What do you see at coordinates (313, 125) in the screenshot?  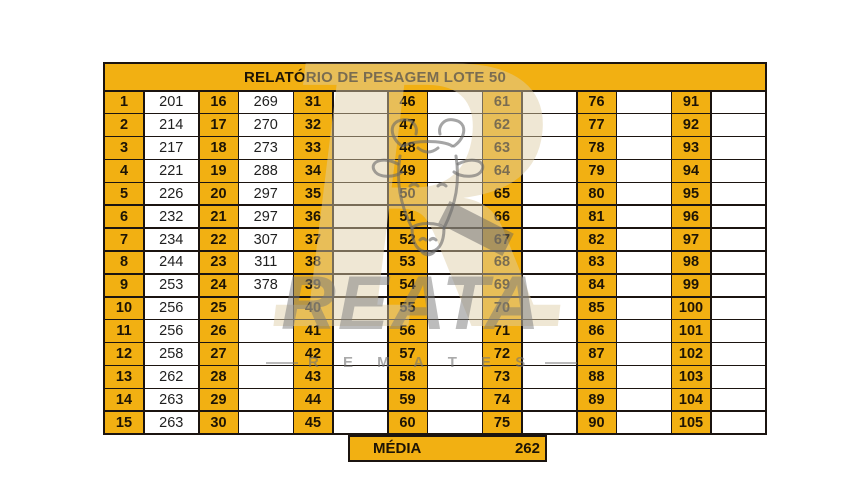 I see `lot-number-cell: 32` at bounding box center [313, 125].